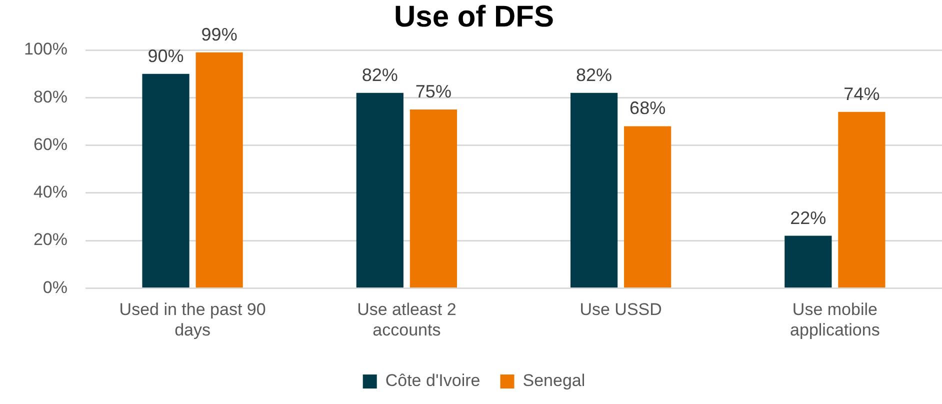 The height and width of the screenshot is (404, 942). Describe the element at coordinates (166, 56) in the screenshot. I see `data-label: 90%` at that location.